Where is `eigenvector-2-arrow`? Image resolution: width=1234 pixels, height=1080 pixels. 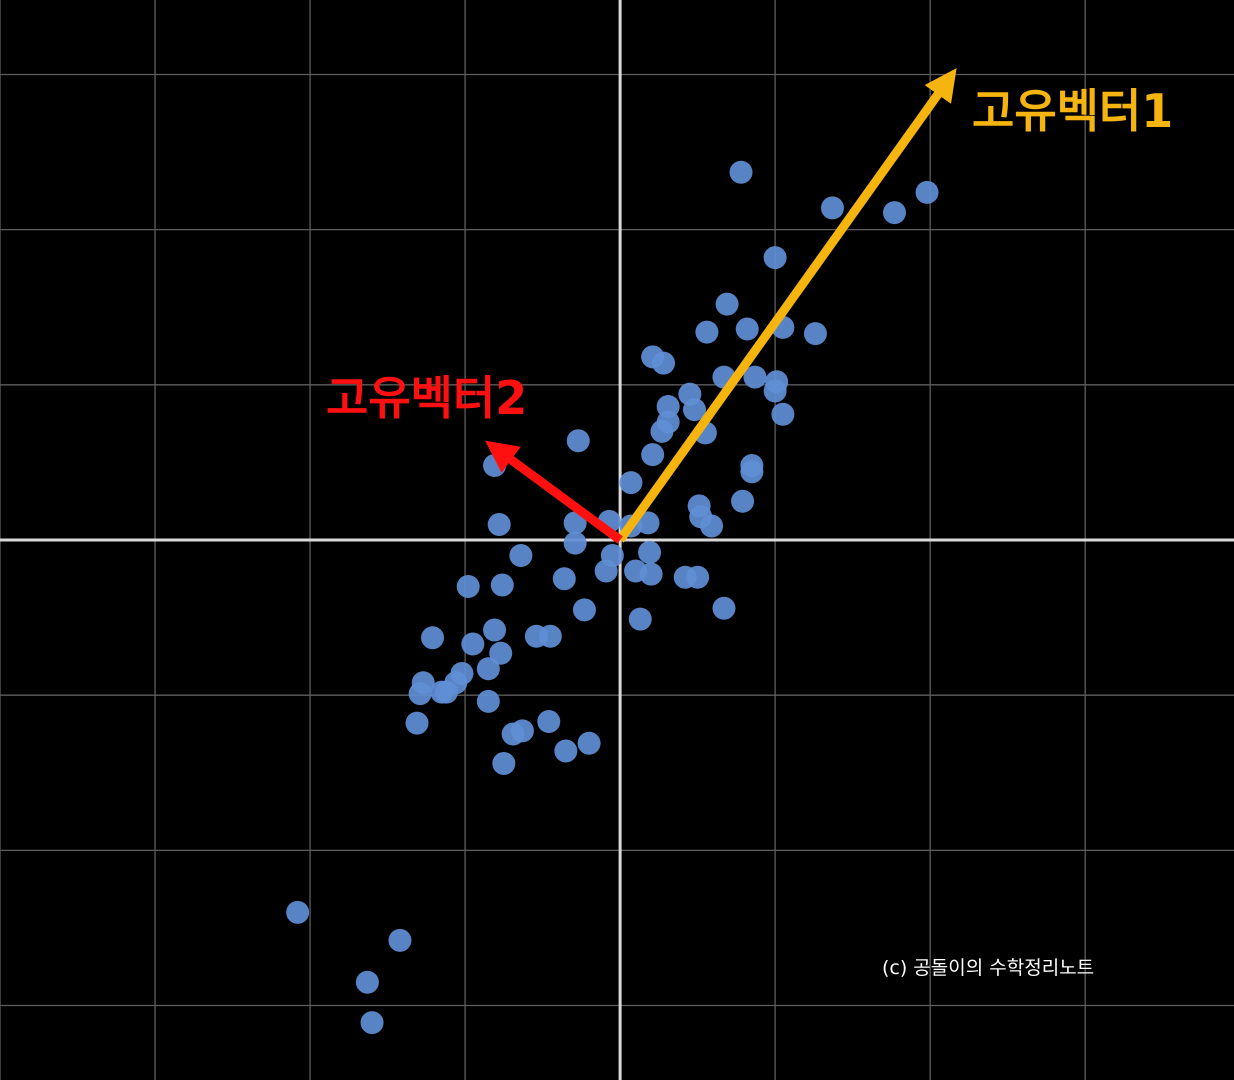 eigenvector-2-arrow is located at coordinates (554, 492).